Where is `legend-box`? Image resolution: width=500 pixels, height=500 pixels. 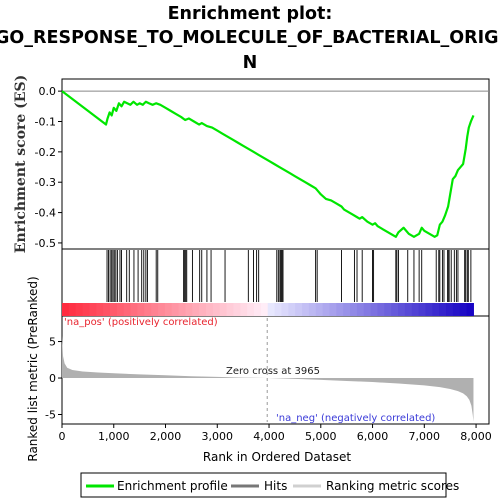
legend-box is located at coordinates (263, 485).